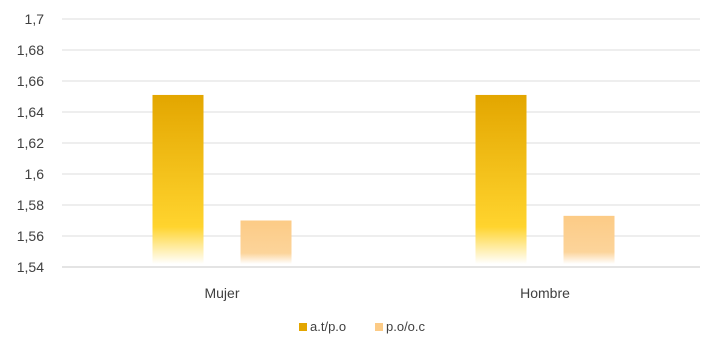 This screenshot has width=715, height=339. What do you see at coordinates (221, 293) in the screenshot?
I see `x-tick-label: Mujer` at bounding box center [221, 293].